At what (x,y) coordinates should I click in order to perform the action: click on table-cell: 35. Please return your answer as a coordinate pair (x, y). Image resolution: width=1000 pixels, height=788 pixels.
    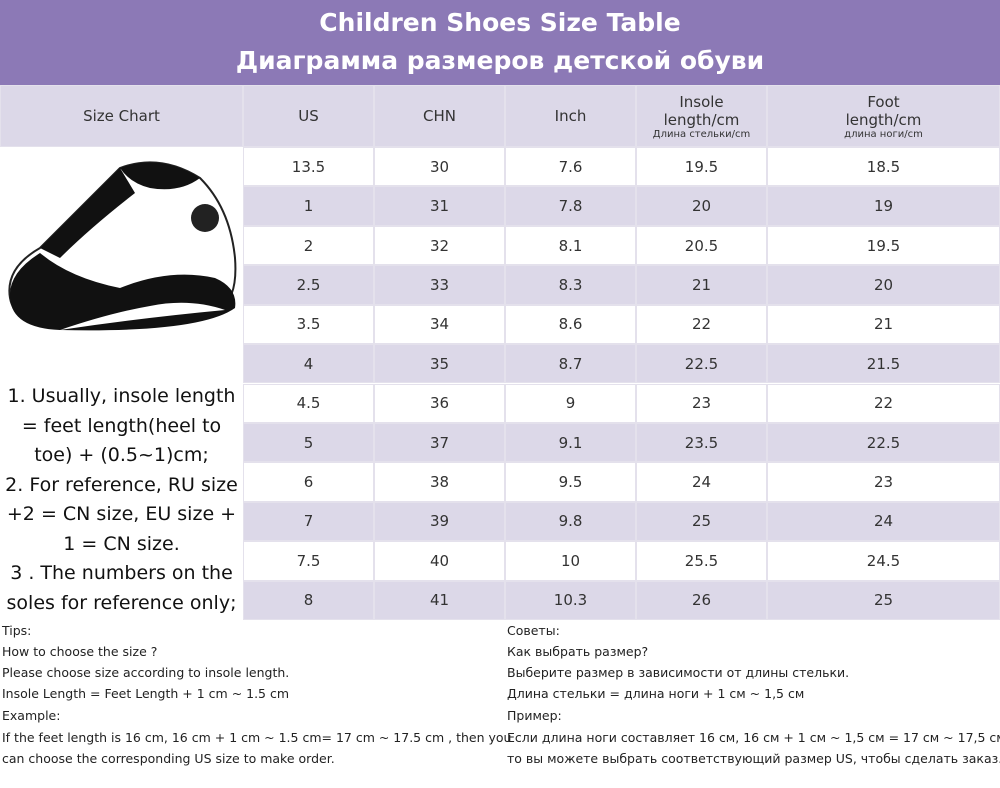
    Looking at the image, I should click on (439, 364).